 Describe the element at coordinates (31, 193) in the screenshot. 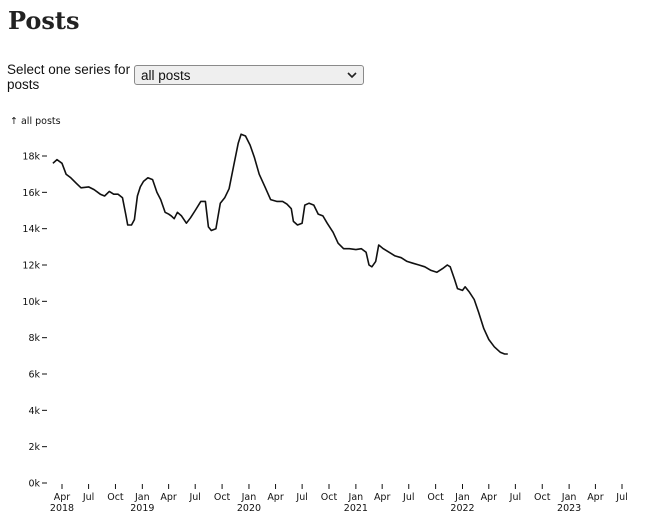

I see `y-tick-label: 16k` at that location.